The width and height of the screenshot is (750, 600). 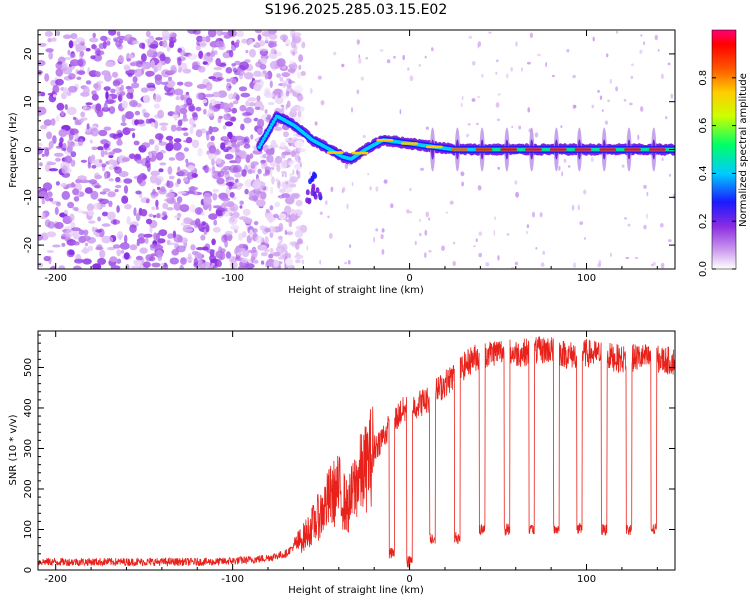 I want to click on ridge-core, so click(x=265, y=136).